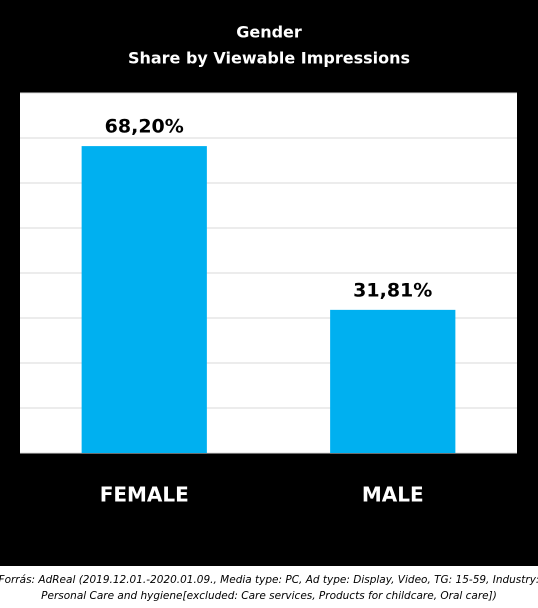 The width and height of the screenshot is (538, 608). I want to click on data-label: 68,20%, so click(144, 127).